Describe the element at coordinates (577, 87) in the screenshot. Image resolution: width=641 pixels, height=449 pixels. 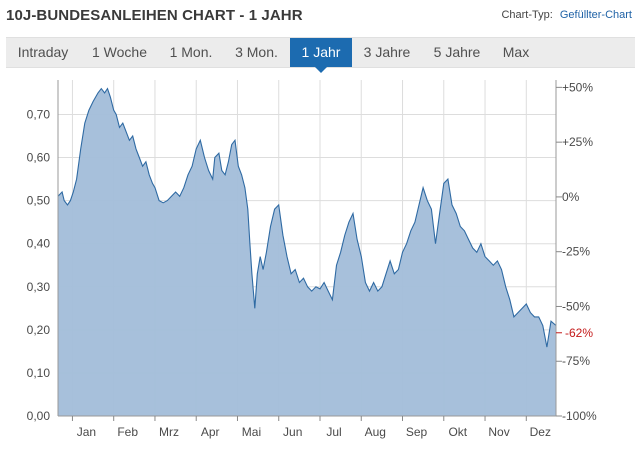
I see `y-right-tick-label: +50%` at that location.